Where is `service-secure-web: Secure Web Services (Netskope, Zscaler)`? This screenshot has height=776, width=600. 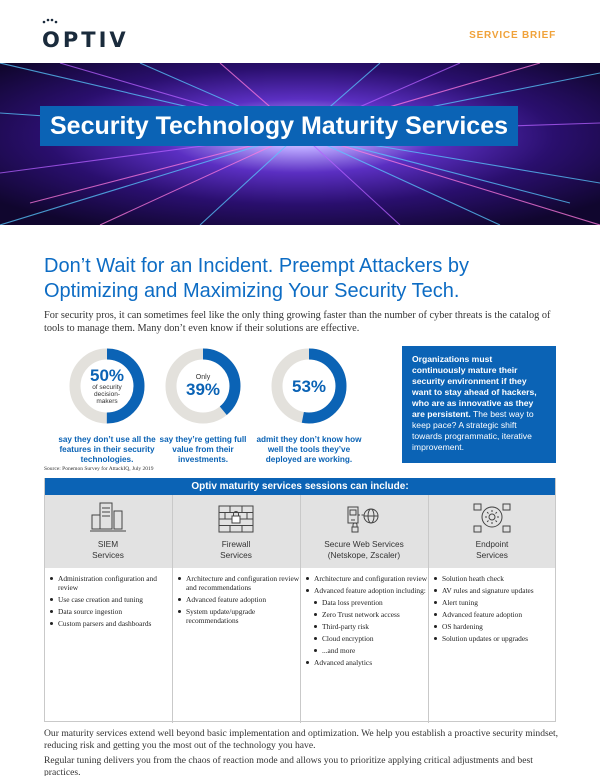
service-secure-web: Secure Web Services (Netskope, Zscaler) is located at coordinates (364, 531).